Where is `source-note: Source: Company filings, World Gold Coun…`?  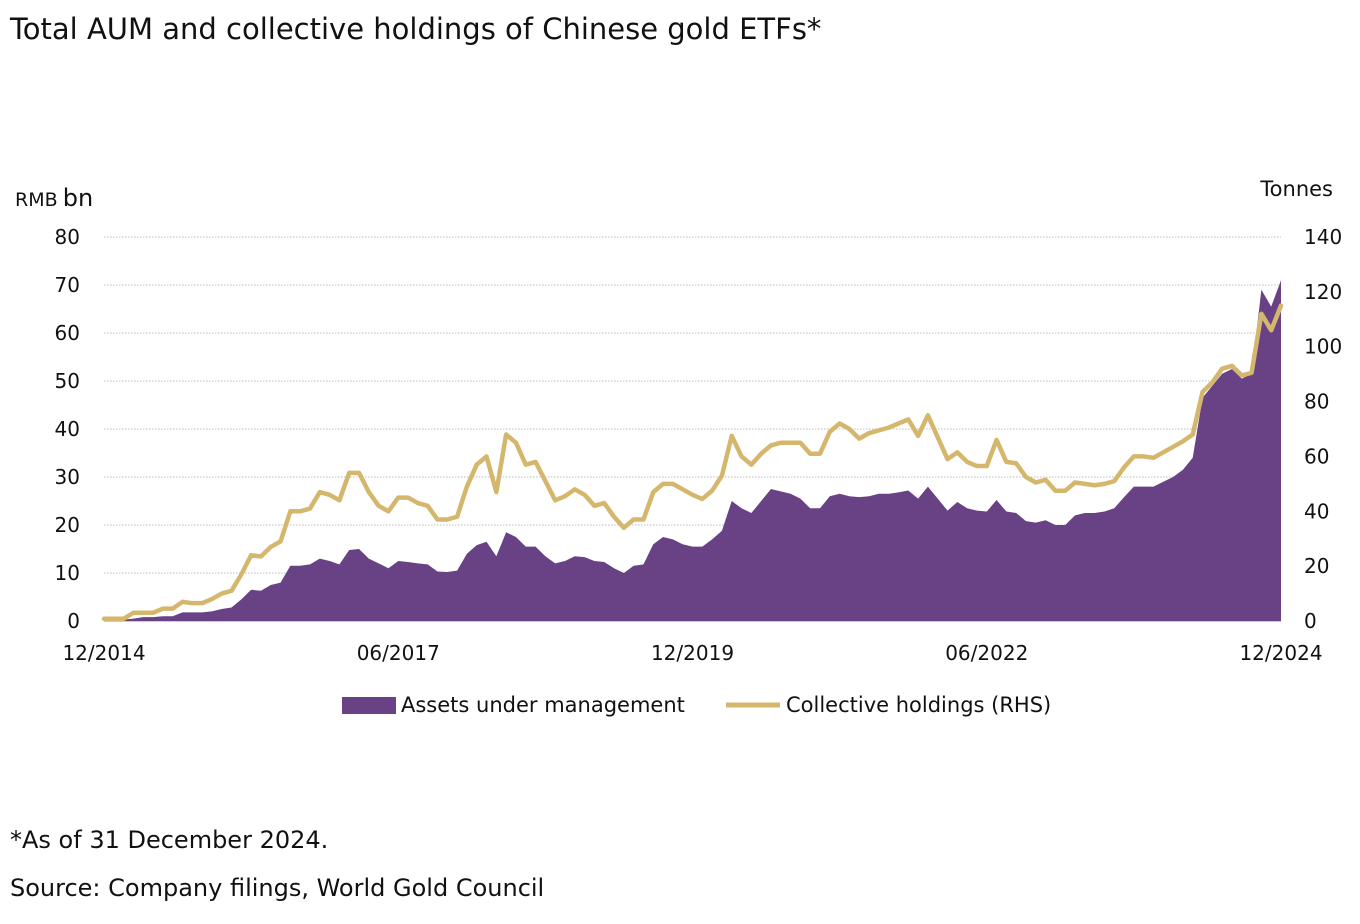 source-note: Source: Company filings, World Gold Coun… is located at coordinates (277, 888).